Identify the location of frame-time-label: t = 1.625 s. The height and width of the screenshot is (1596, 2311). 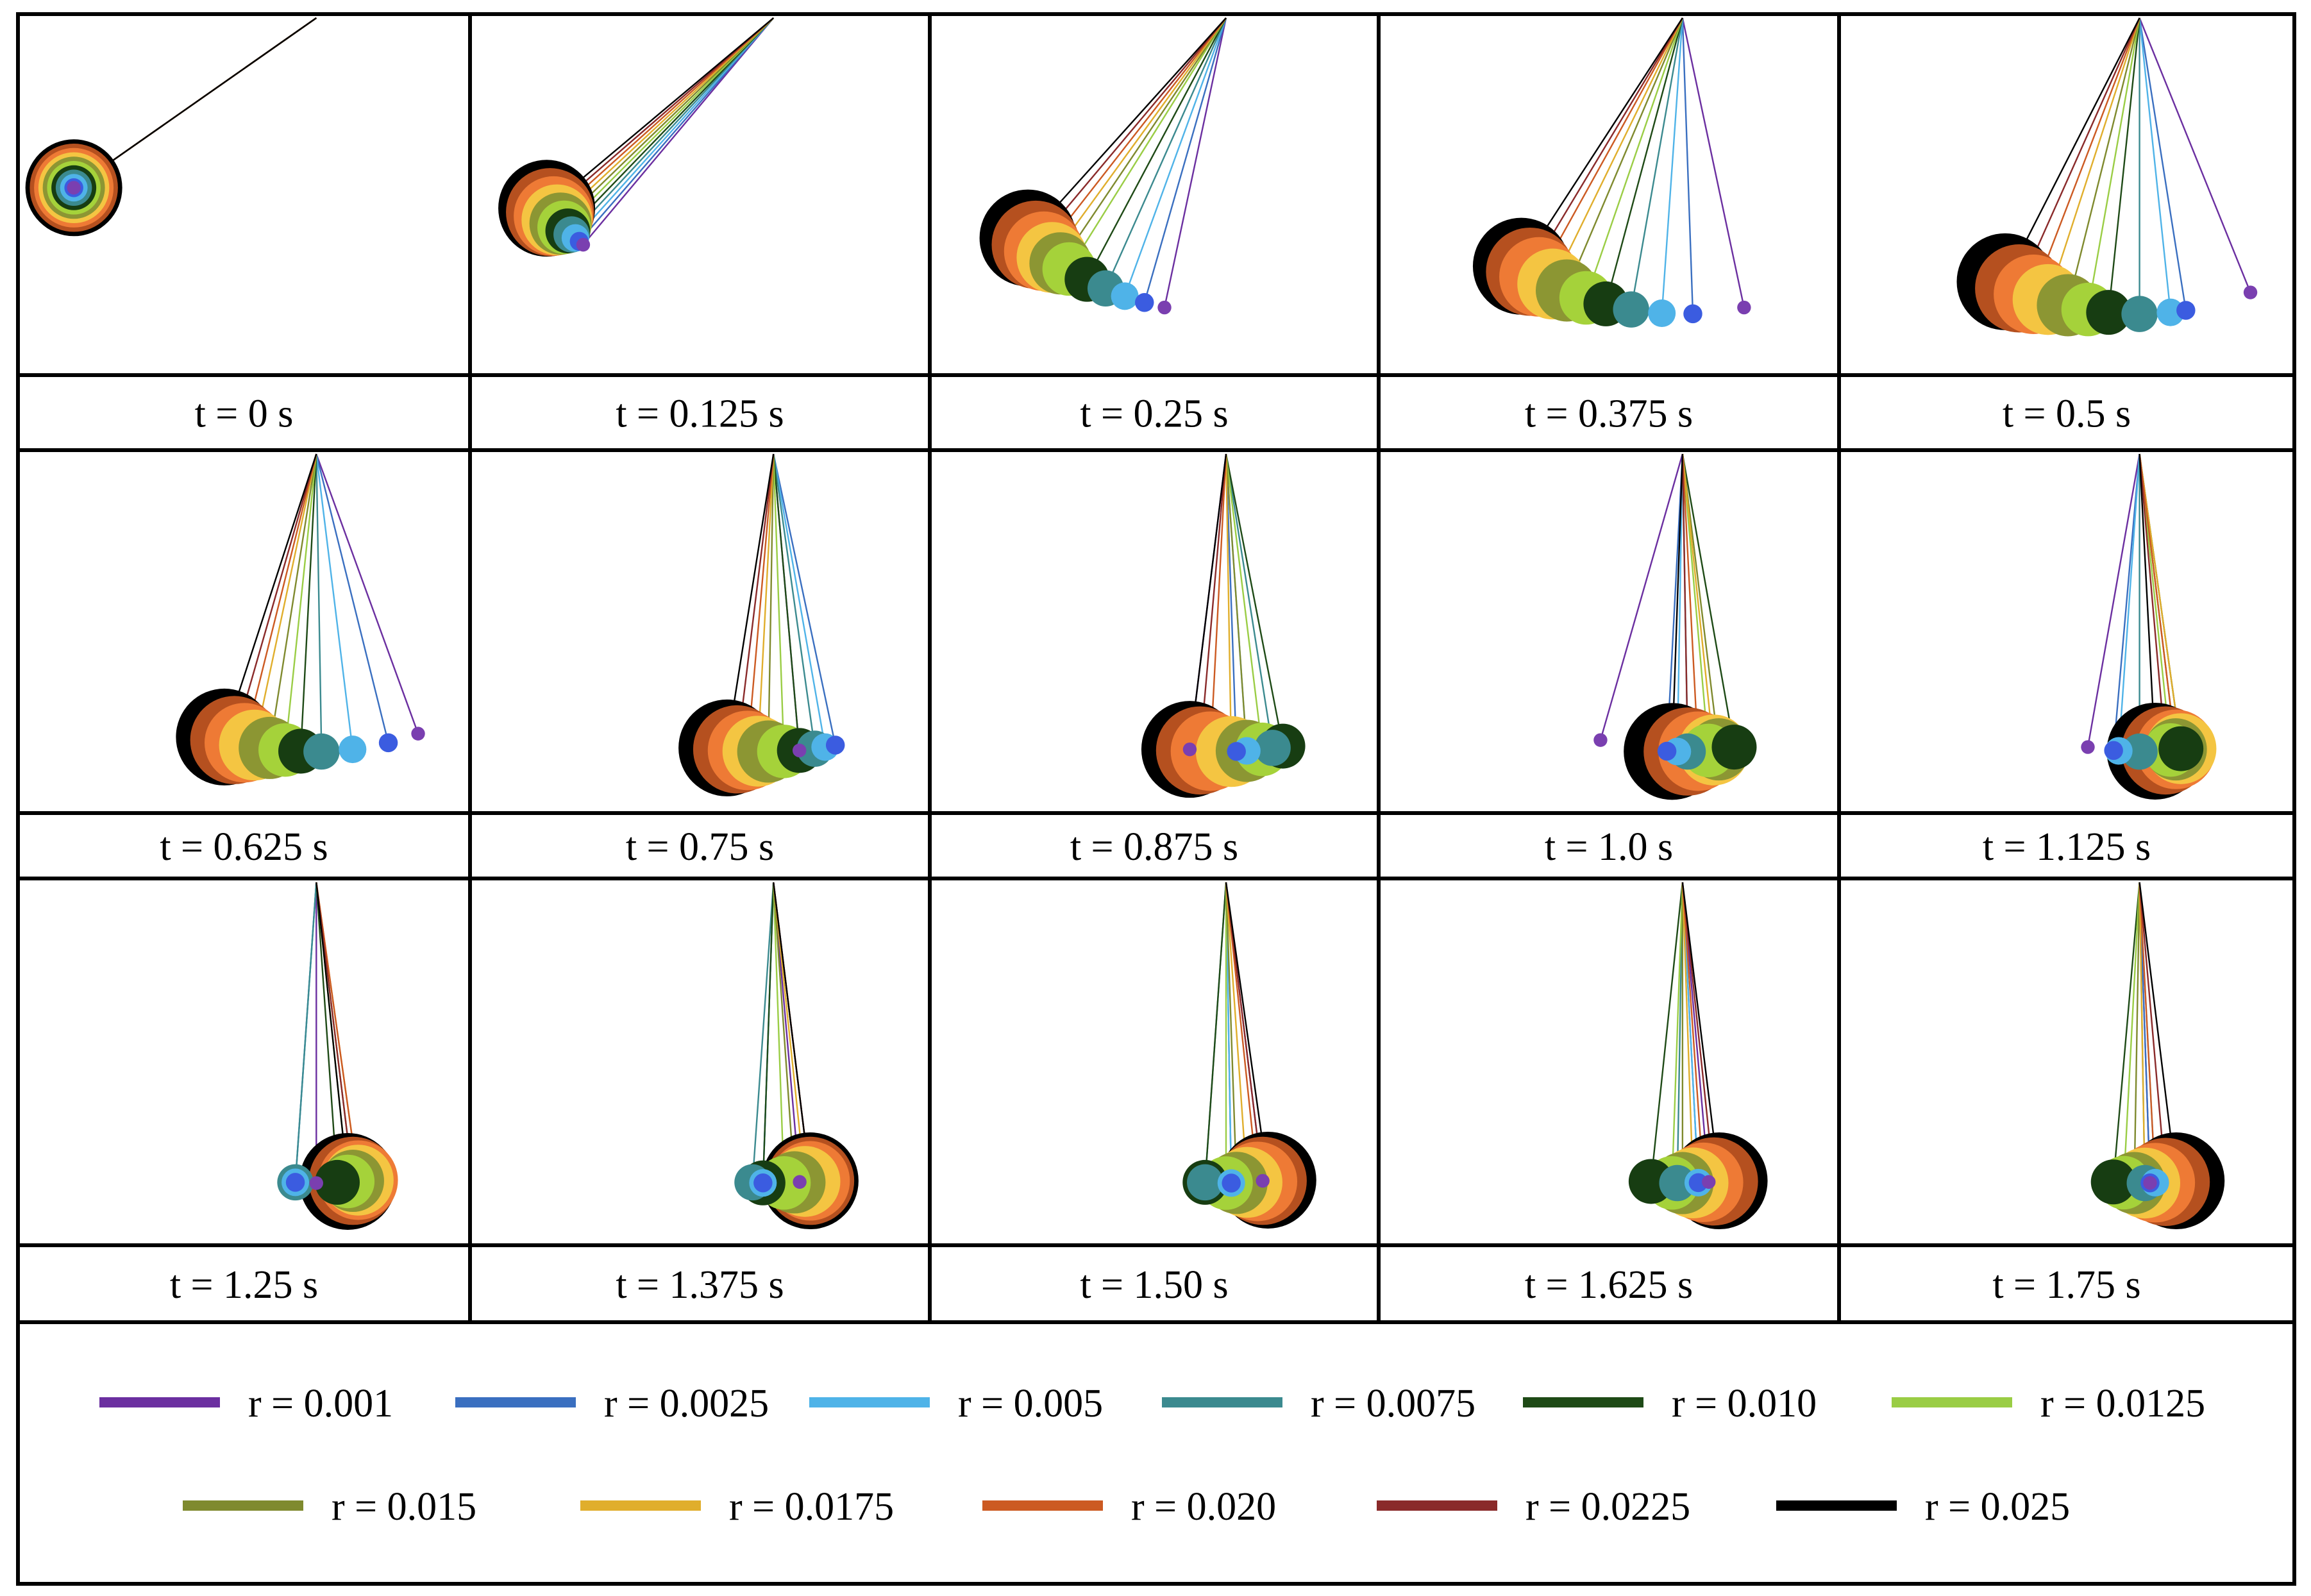
(1609, 1285).